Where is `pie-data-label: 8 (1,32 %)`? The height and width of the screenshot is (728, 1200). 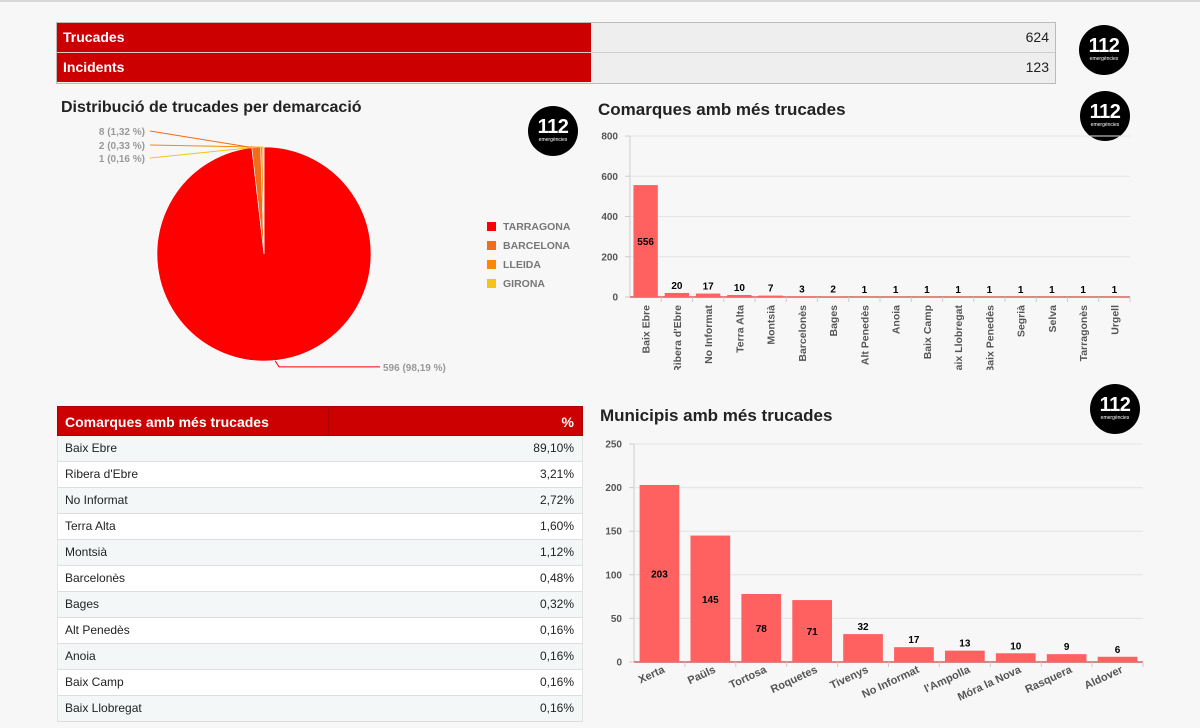 pie-data-label: 8 (1,32 %) is located at coordinates (122, 132).